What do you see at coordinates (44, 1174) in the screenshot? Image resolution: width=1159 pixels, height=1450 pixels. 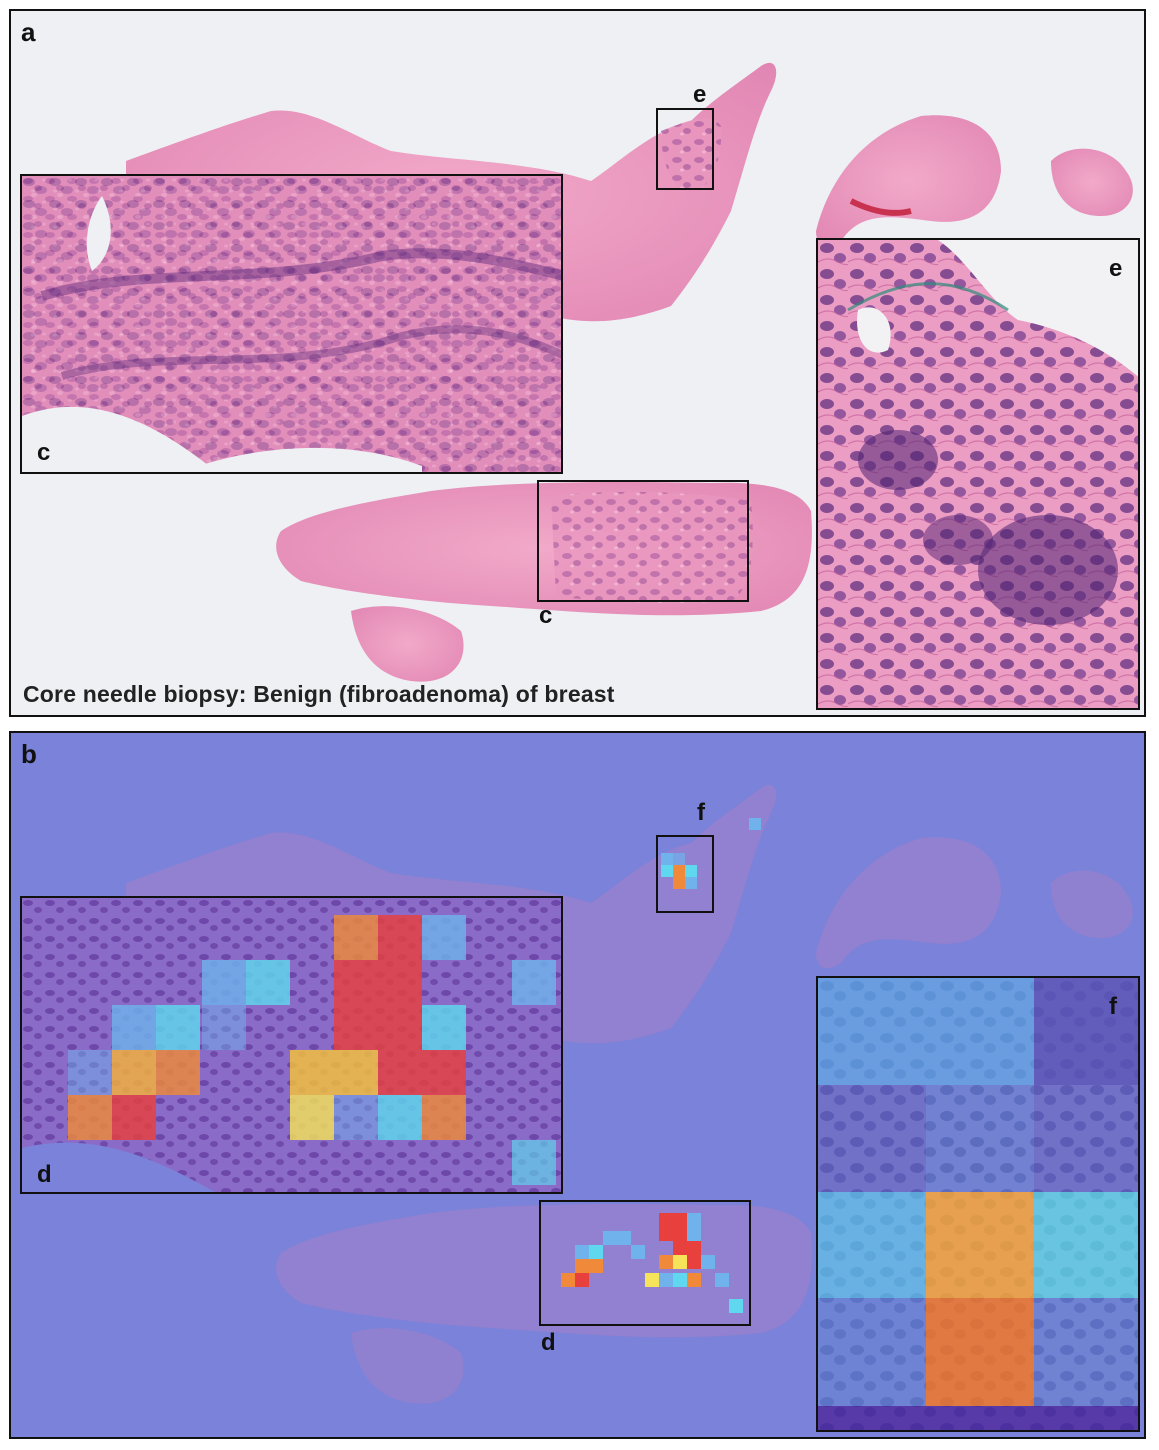 I see `inset-label-d: d` at bounding box center [44, 1174].